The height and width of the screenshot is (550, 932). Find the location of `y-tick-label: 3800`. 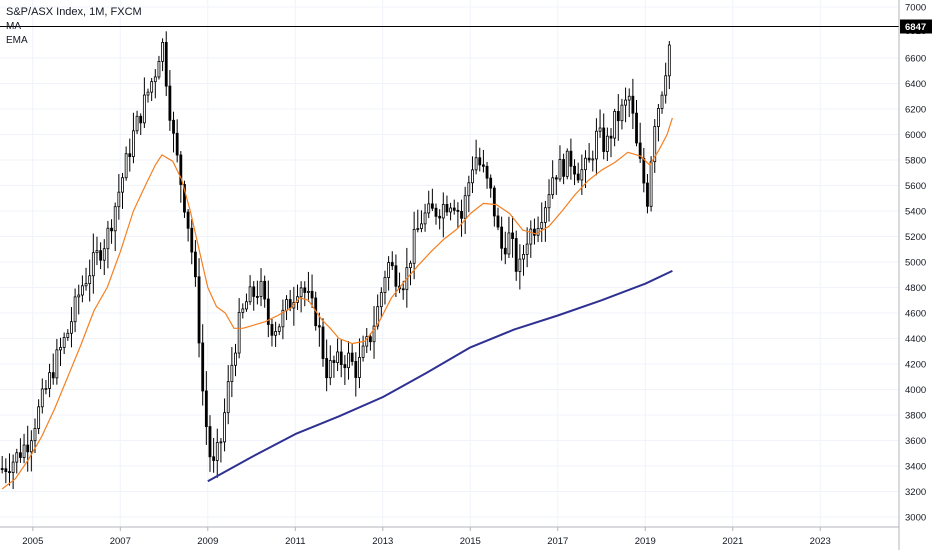

y-tick-label: 3800 is located at coordinates (915, 416).